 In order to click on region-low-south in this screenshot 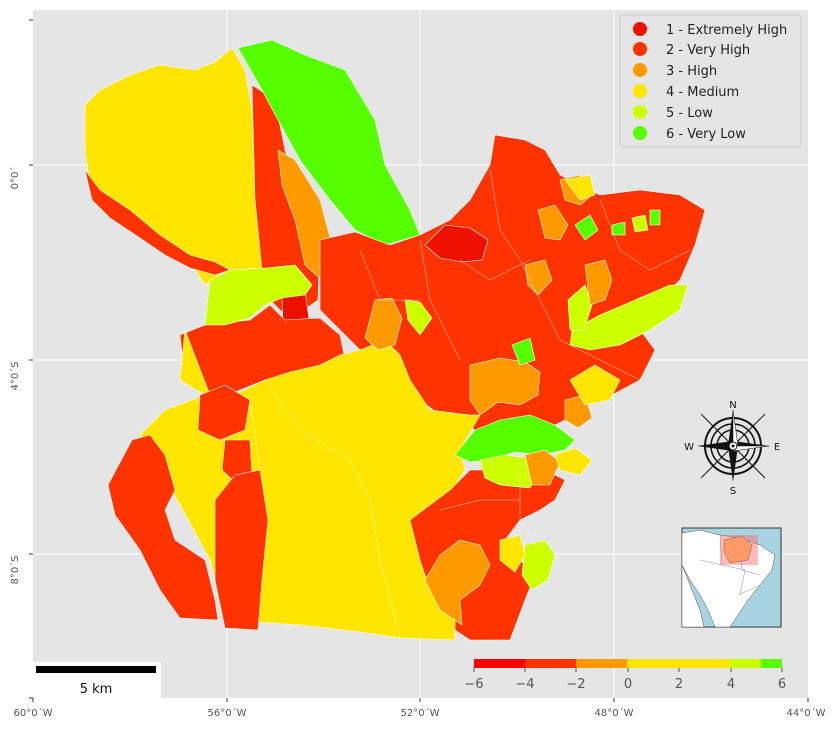, I will do `click(538, 565)`.